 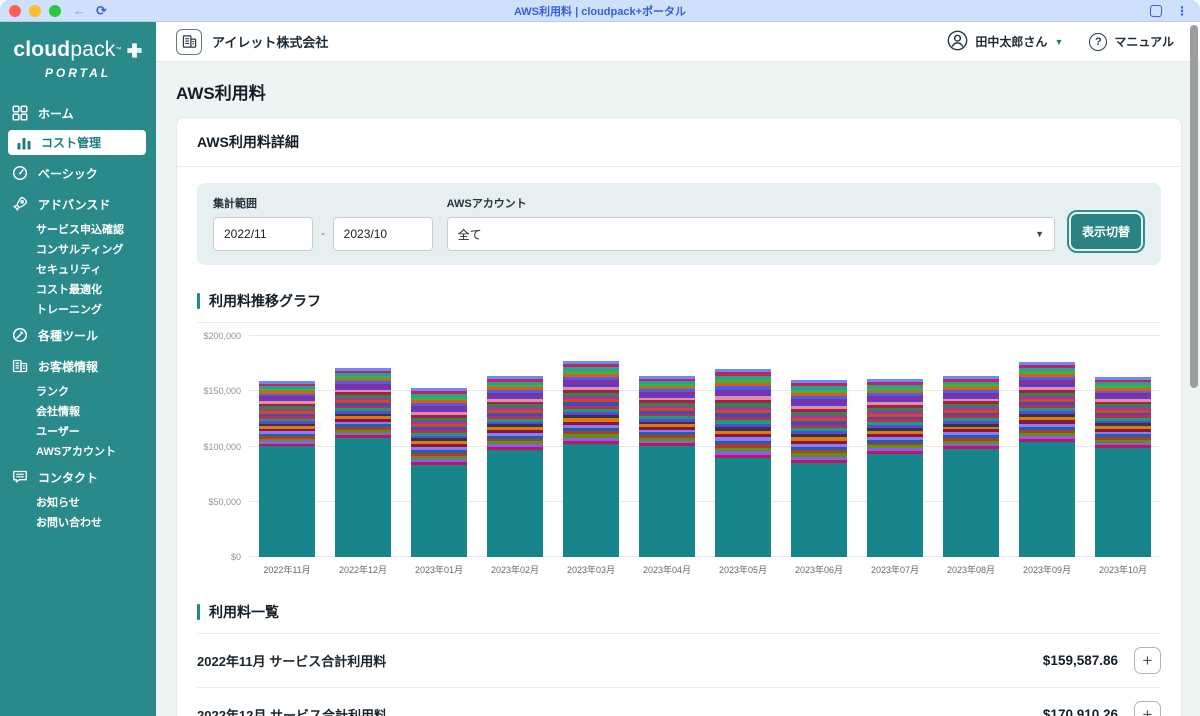 I want to click on manual-link: ? マニュアル, so click(x=1131, y=41).